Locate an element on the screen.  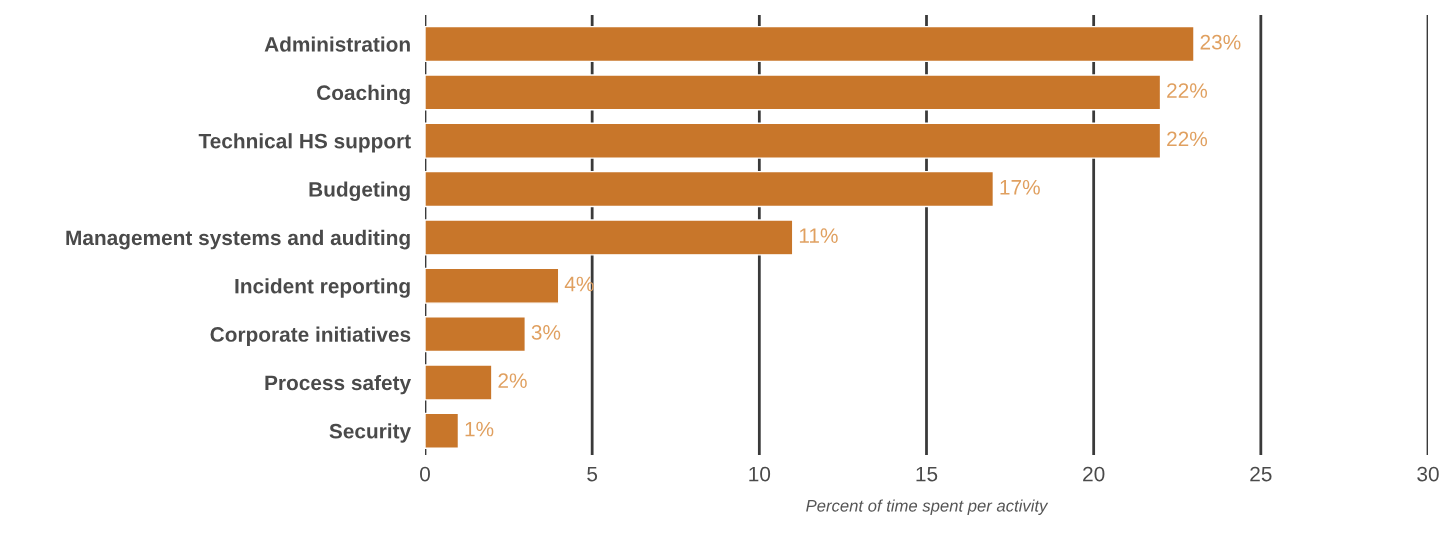
y-tick-label: Incident reporting is located at coordinates (322, 288).